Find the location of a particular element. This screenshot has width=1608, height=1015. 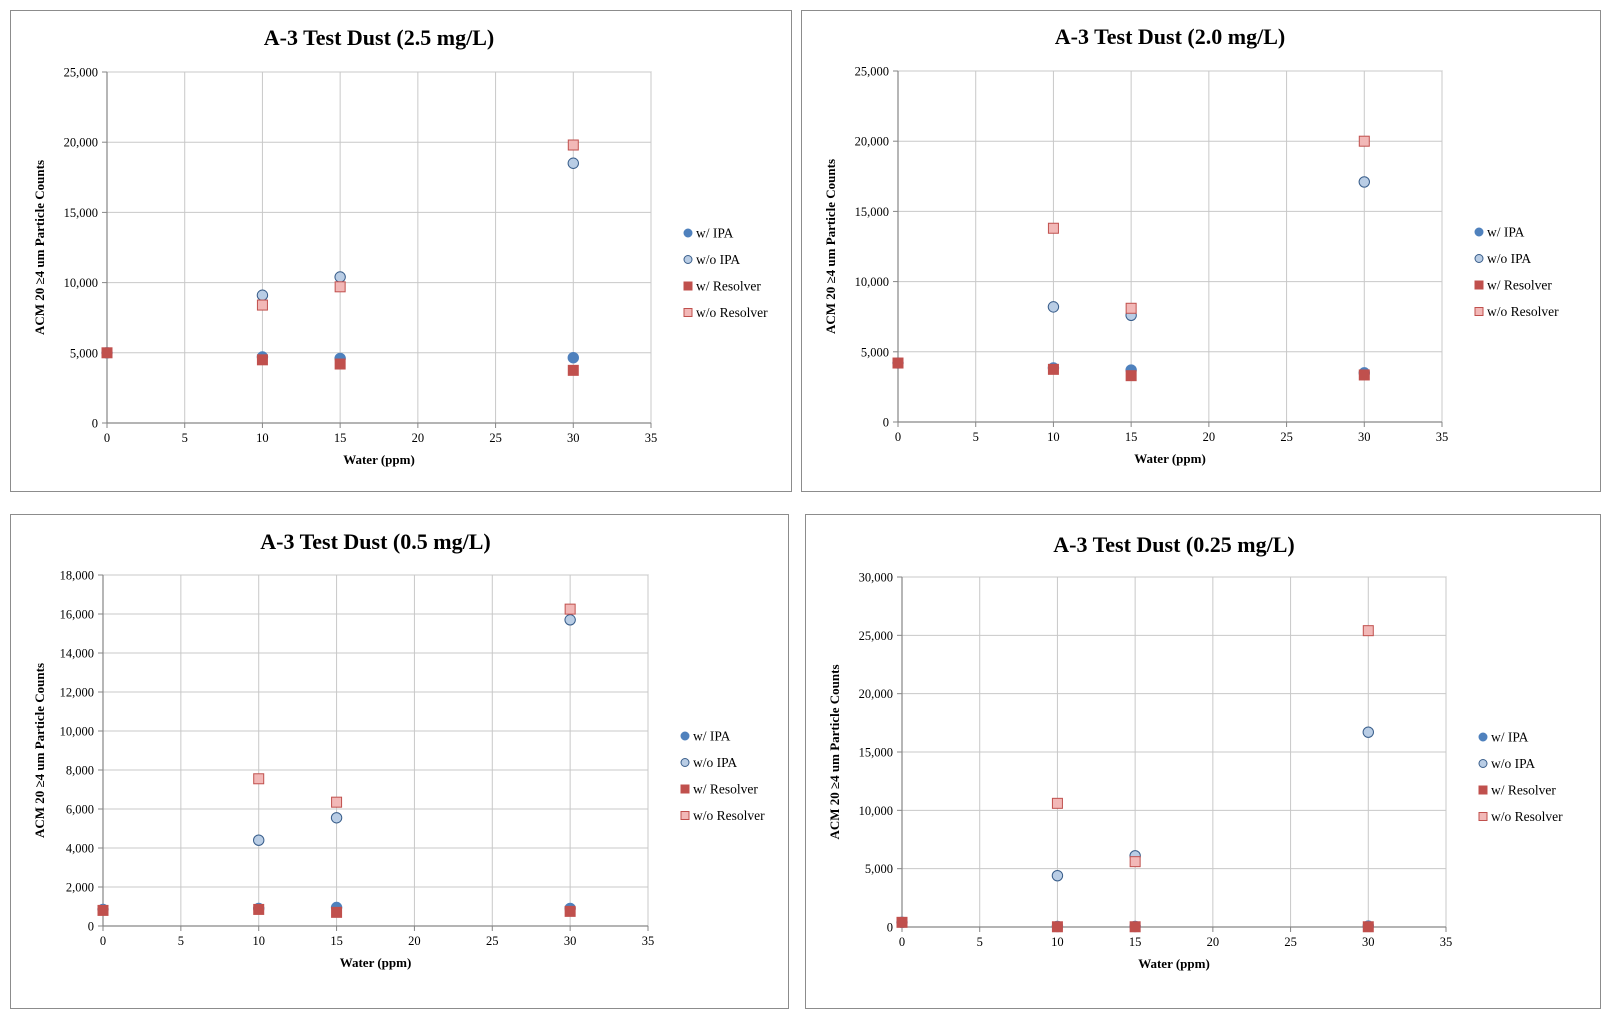

y-tick-label: 12,000 is located at coordinates (77, 693).